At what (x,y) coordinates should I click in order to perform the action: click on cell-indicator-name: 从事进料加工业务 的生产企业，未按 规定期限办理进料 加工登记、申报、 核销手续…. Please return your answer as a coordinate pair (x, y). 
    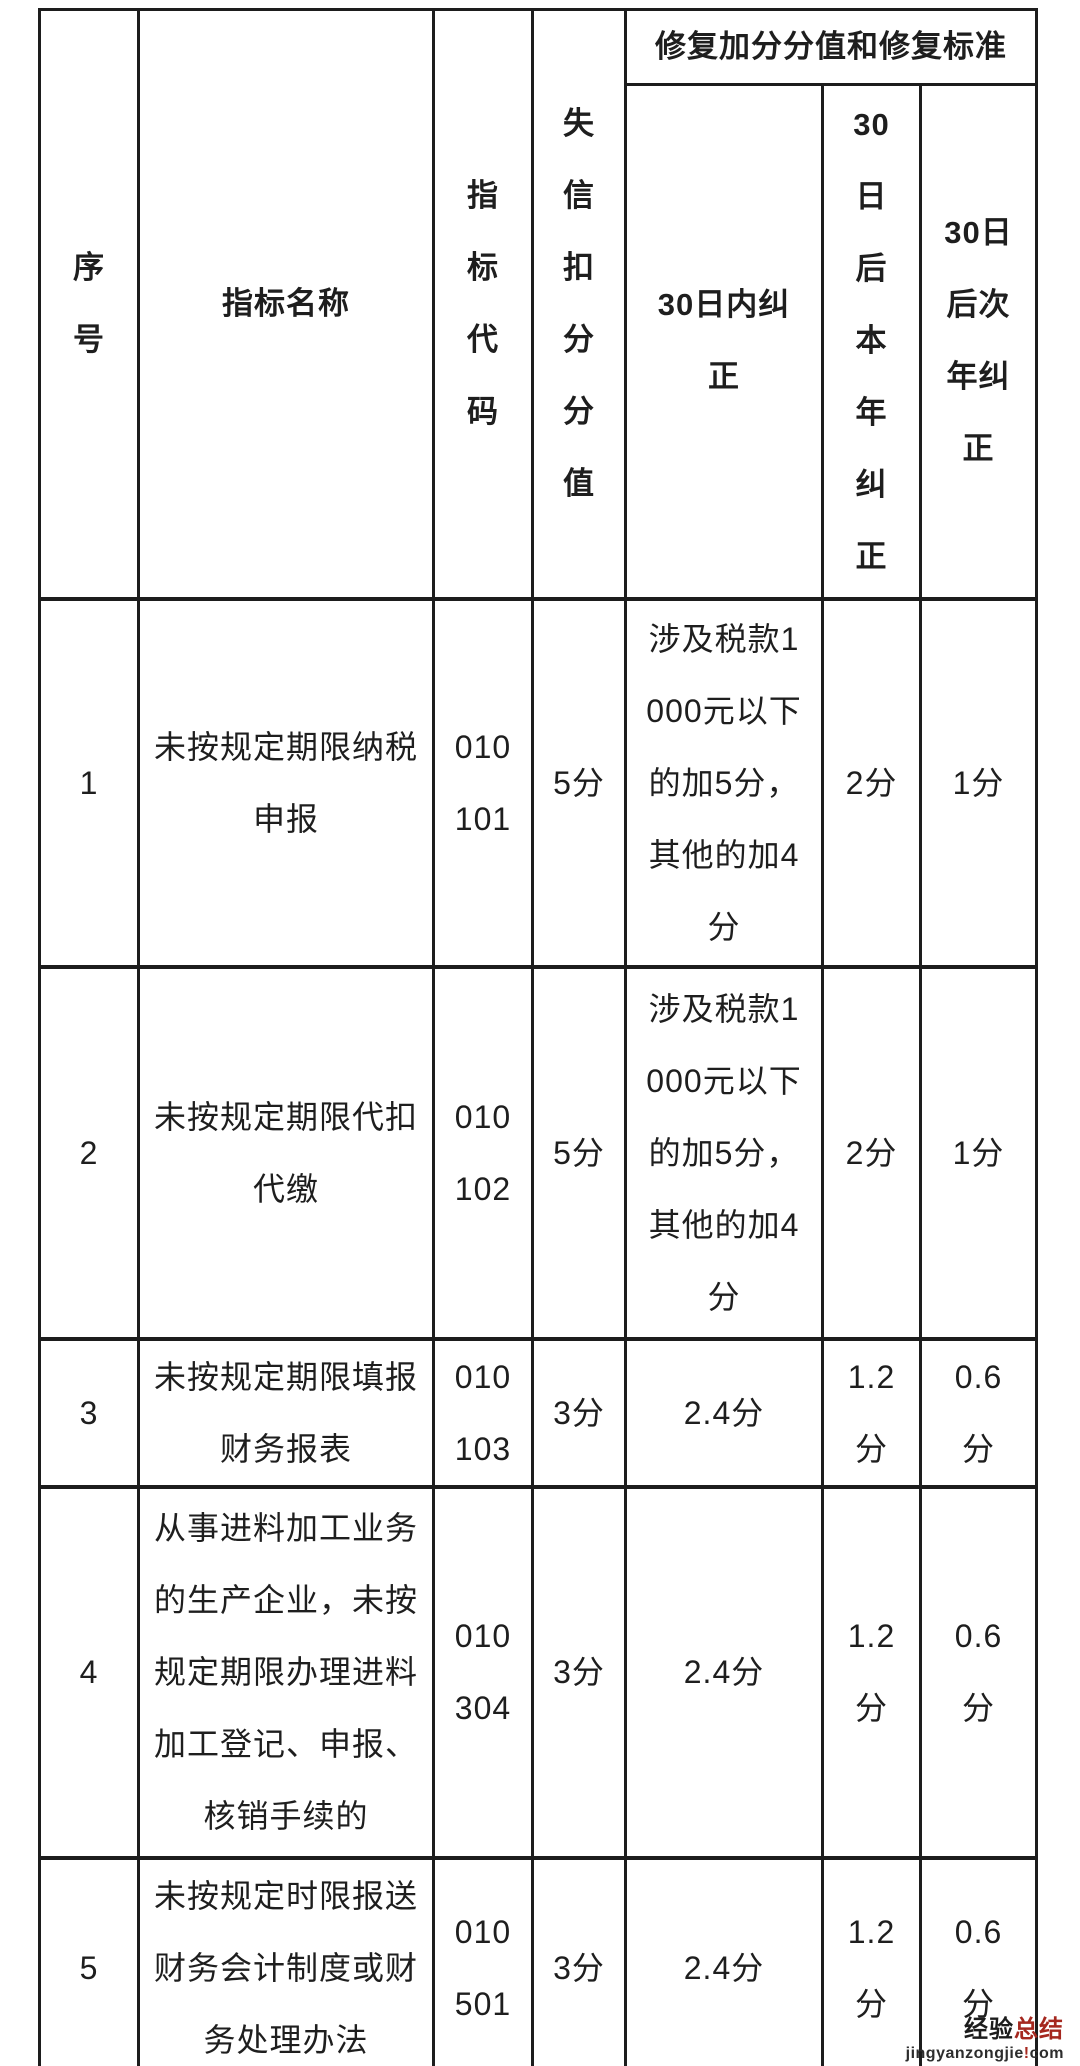
    Looking at the image, I should click on (286, 1671).